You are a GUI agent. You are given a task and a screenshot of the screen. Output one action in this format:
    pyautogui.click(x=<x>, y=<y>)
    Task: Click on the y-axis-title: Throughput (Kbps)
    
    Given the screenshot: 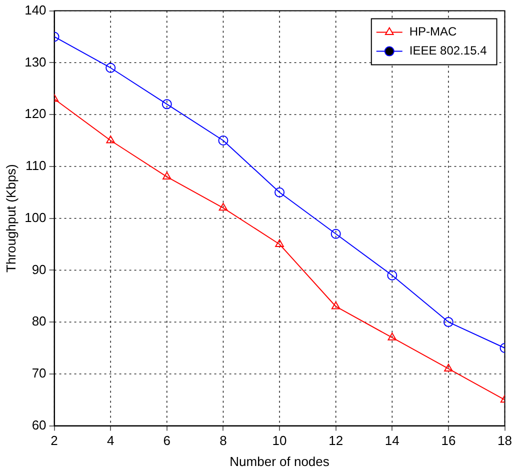 What is the action you would take?
    pyautogui.click(x=10, y=218)
    